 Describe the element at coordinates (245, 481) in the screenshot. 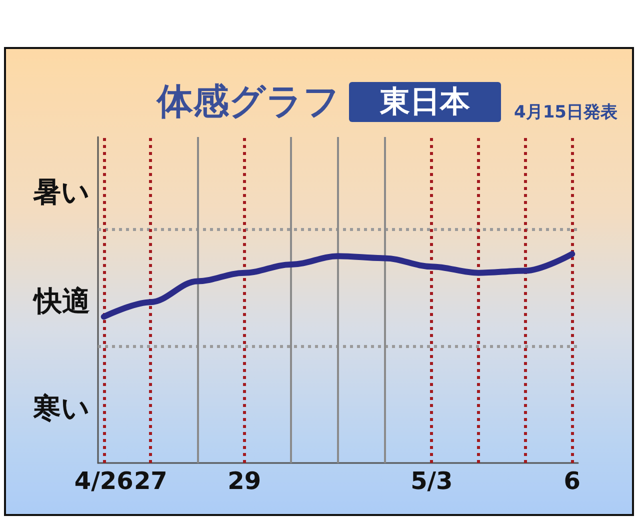

I see `x-tick-label: 29` at that location.